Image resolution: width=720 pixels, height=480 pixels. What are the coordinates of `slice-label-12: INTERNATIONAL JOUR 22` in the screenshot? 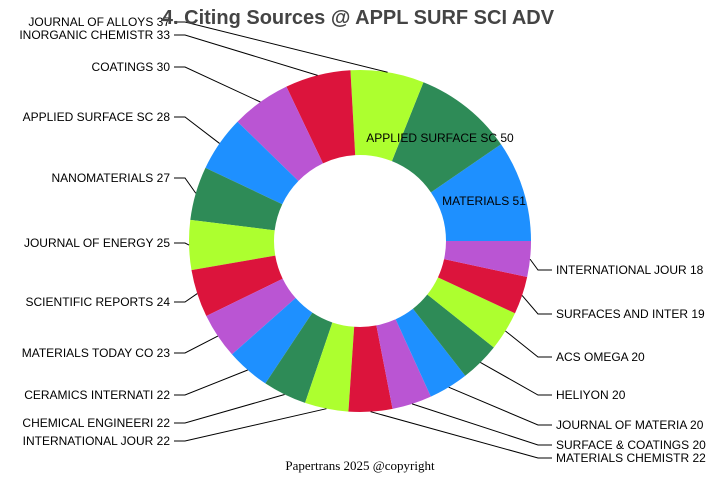 It's located at (97, 441).